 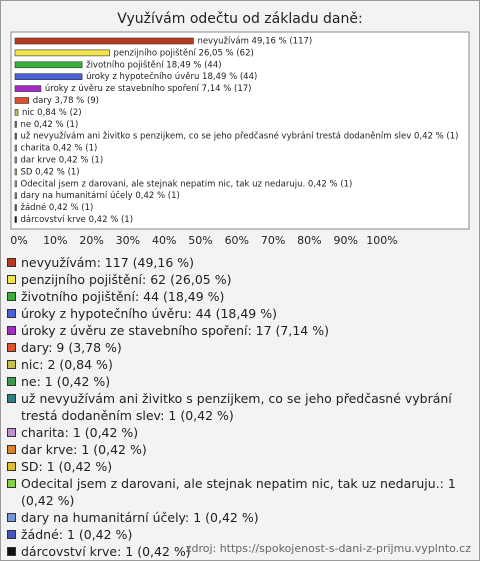 I want to click on legend-label: SD: 1 (0,42 %), so click(x=67, y=466).